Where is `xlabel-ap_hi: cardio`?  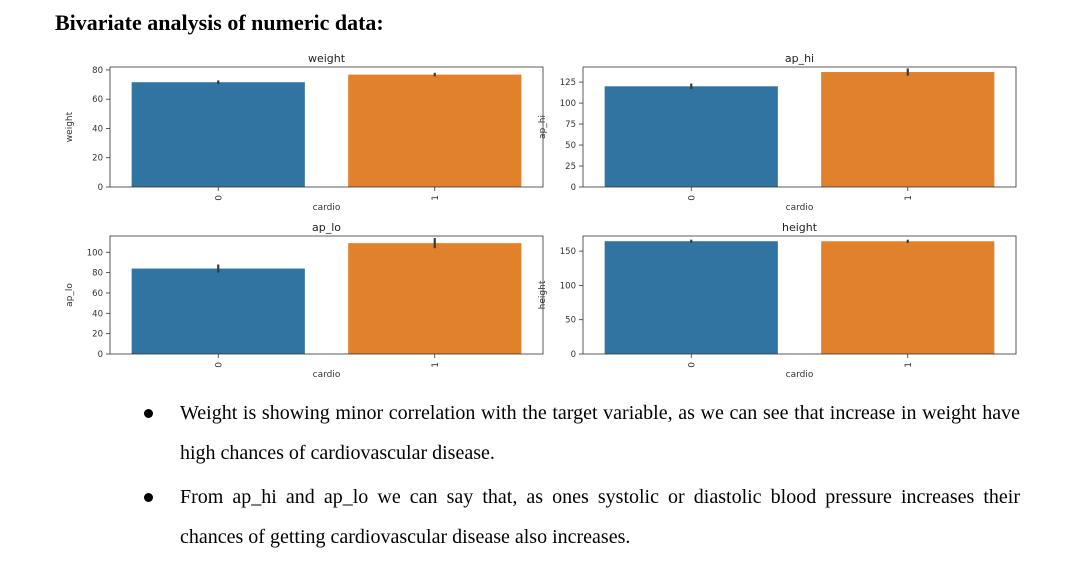
xlabel-ap_hi: cardio is located at coordinates (800, 208).